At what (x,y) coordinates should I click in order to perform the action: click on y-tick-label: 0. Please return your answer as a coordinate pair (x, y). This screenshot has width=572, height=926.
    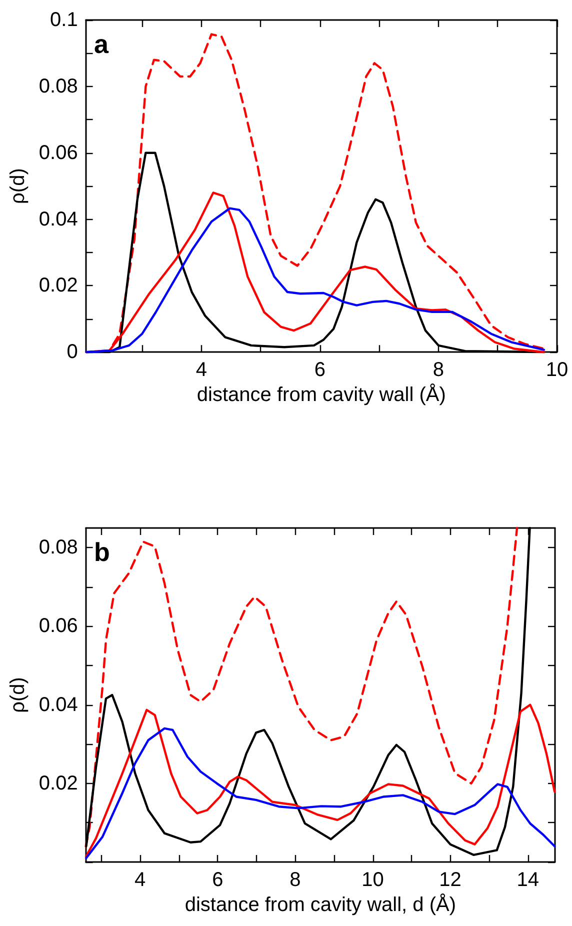
    Looking at the image, I should click on (72, 352).